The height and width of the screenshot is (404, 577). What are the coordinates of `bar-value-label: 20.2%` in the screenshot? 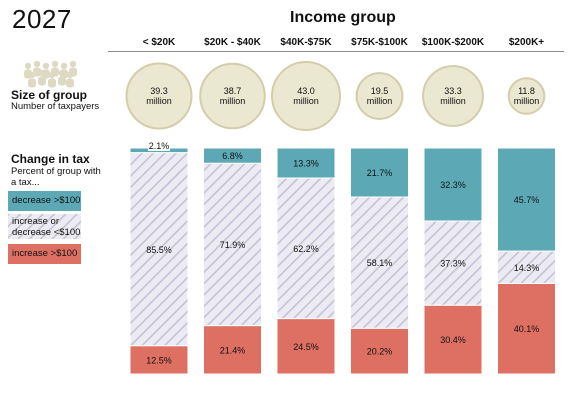 It's located at (380, 352).